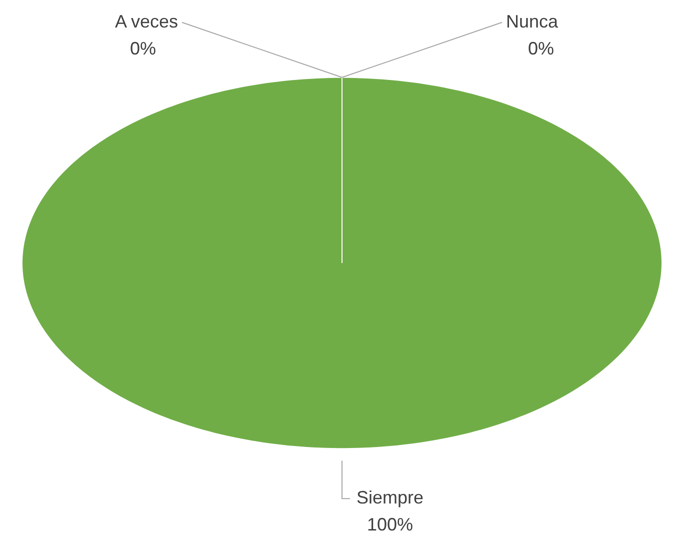  I want to click on slice-label: Siempre, so click(390, 498).